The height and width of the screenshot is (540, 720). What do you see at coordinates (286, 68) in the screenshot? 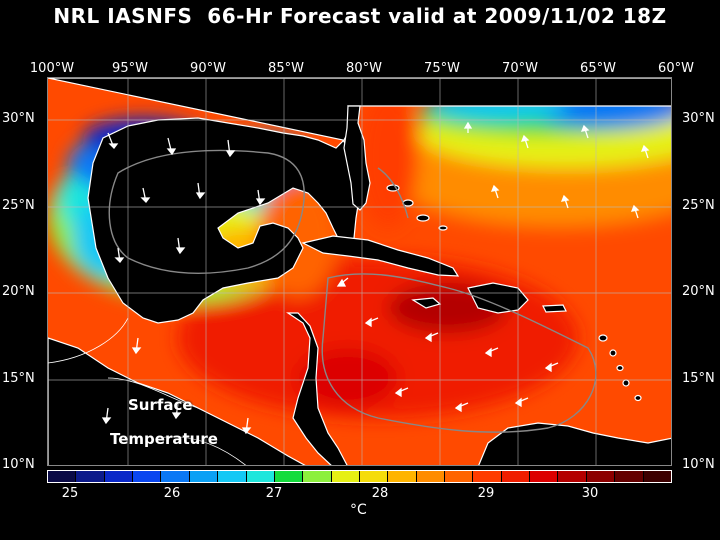
I see `lon-label: 85°W` at bounding box center [286, 68].